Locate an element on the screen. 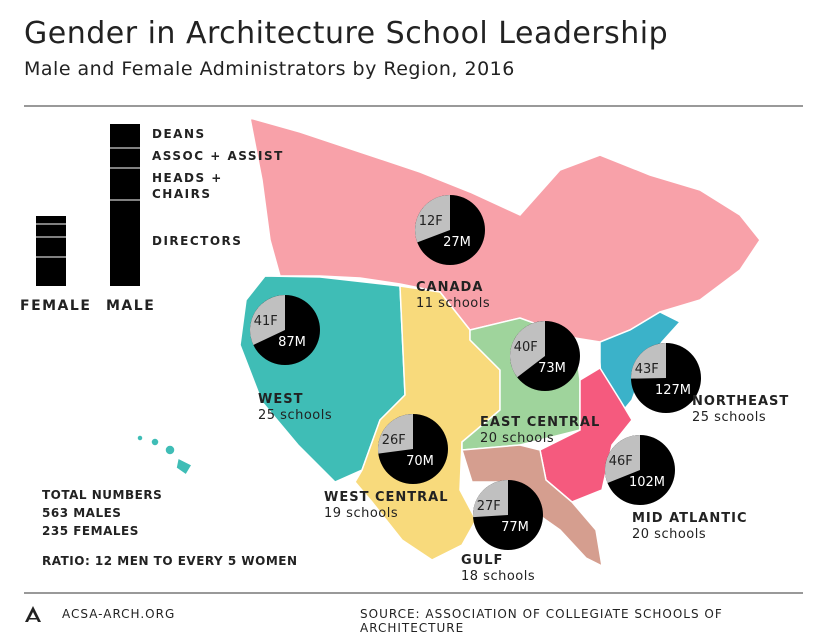  female-count: 43F is located at coordinates (647, 369).